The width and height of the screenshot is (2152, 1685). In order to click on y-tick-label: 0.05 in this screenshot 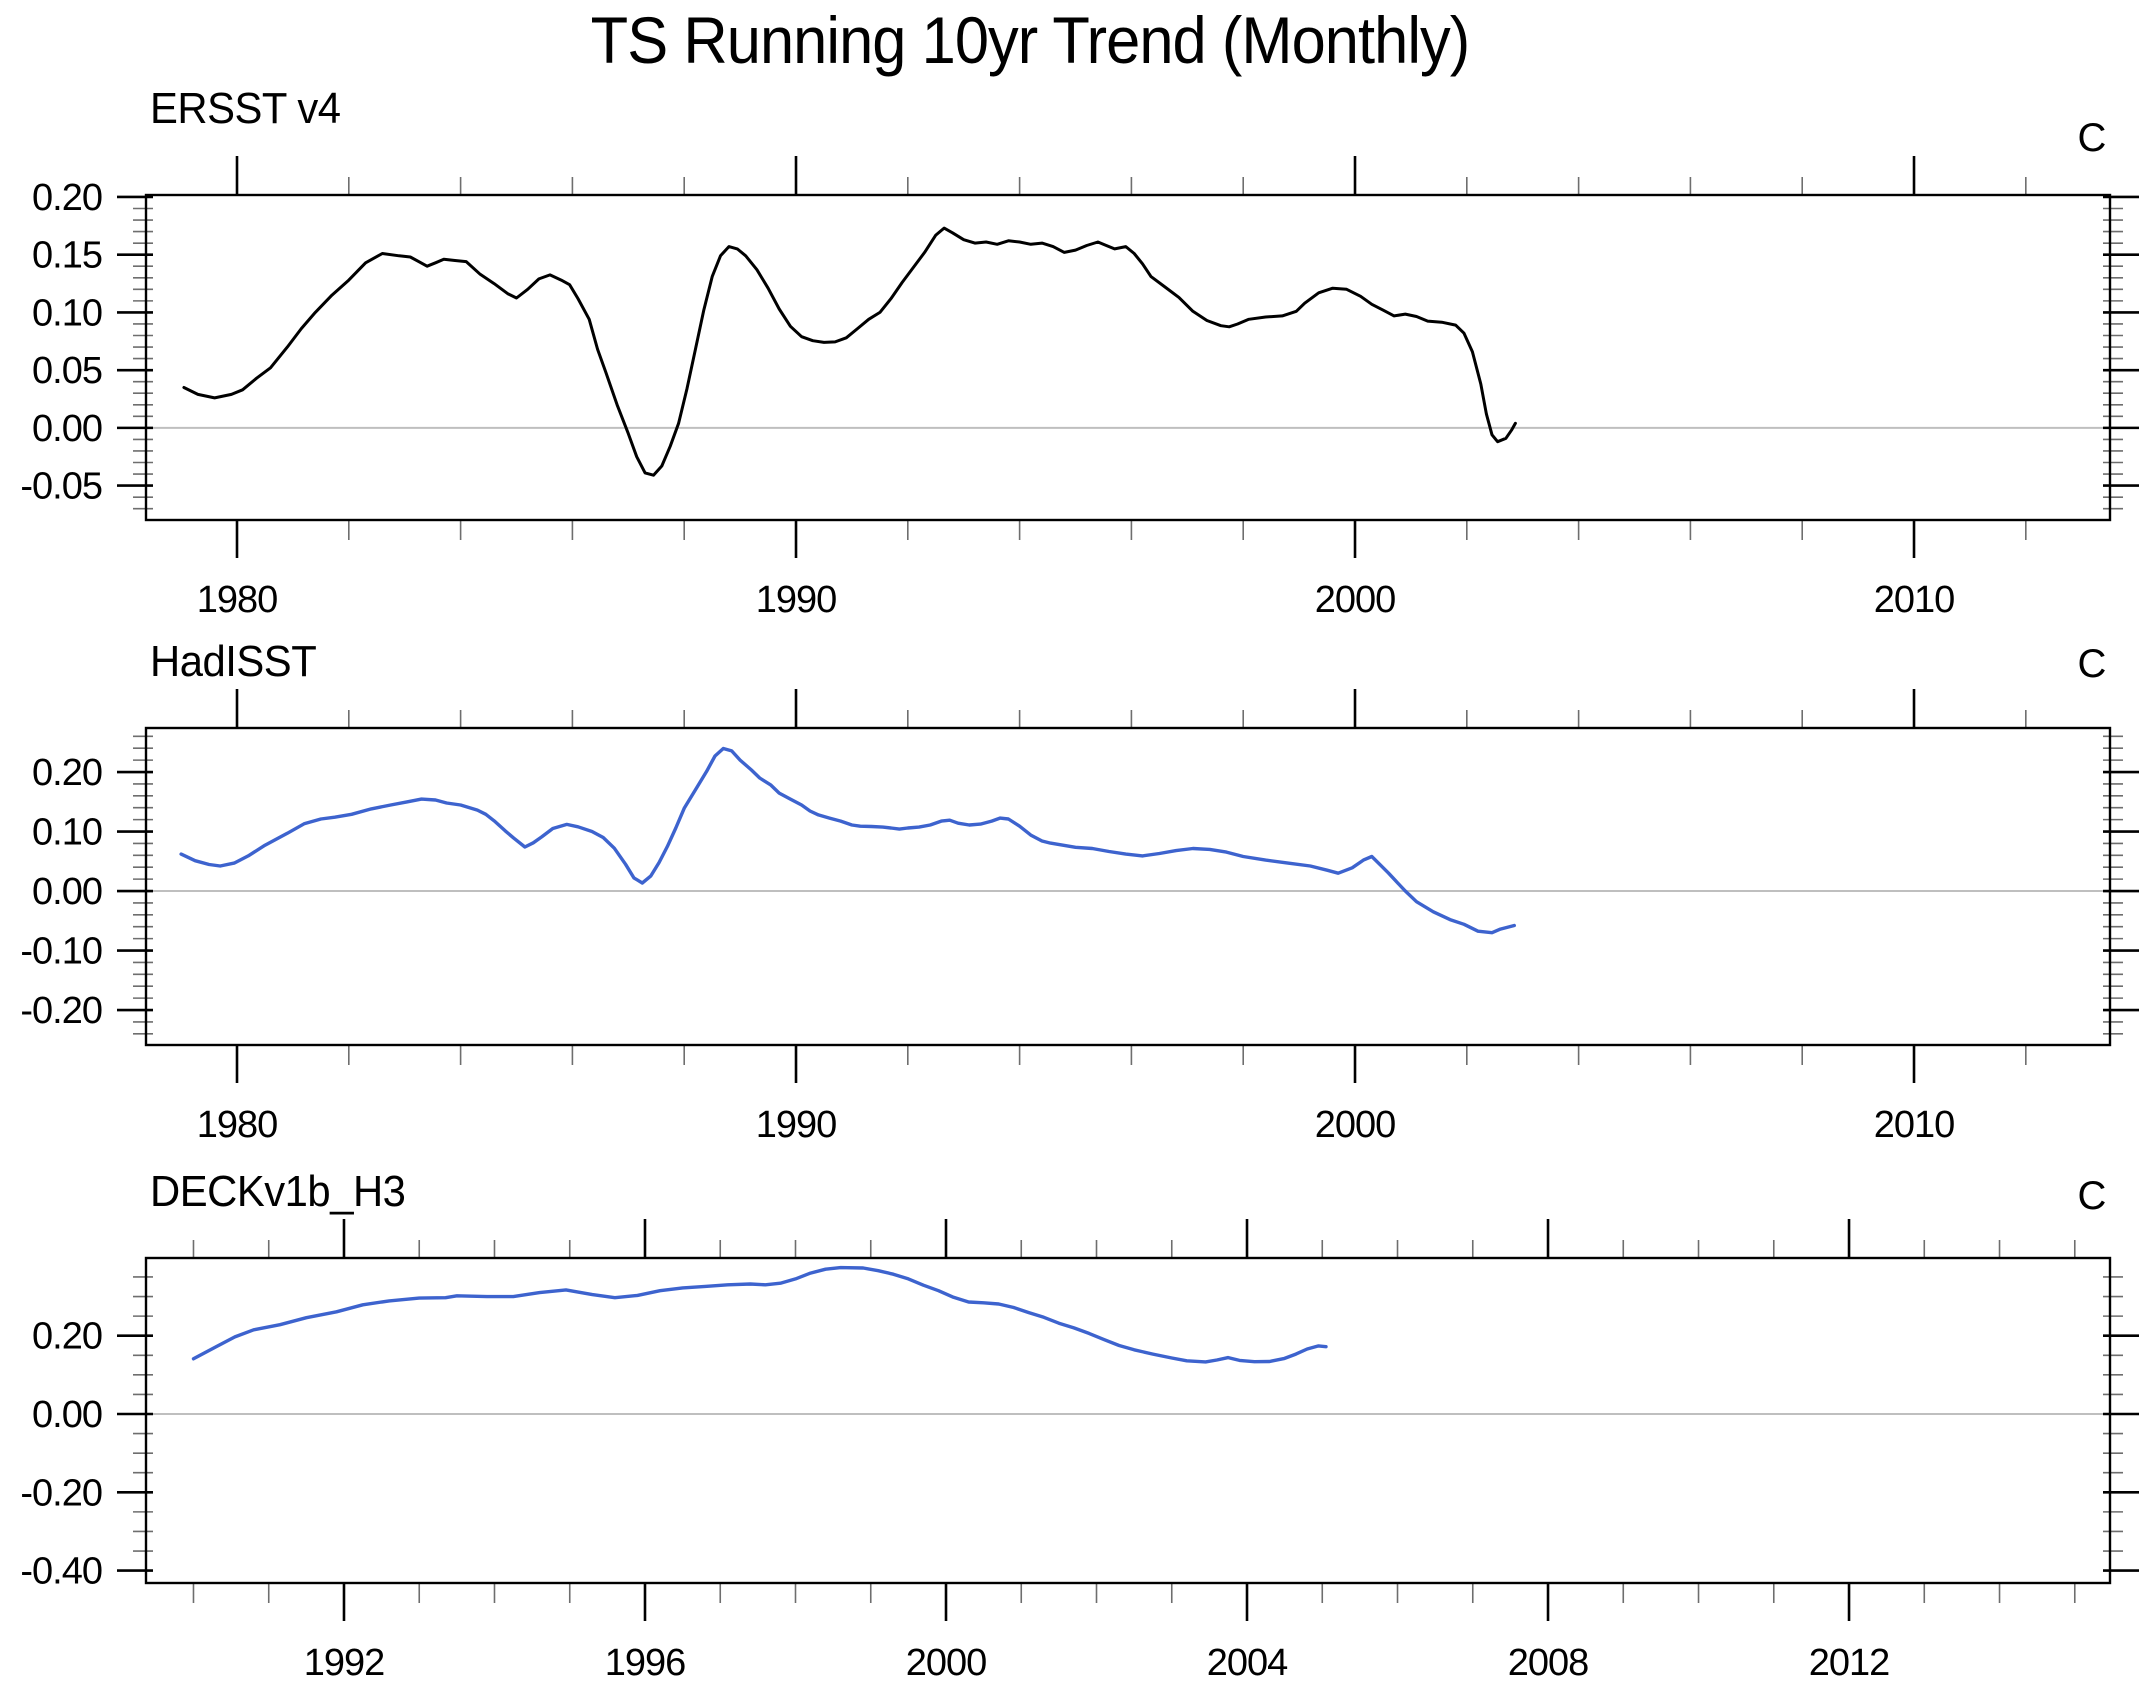, I will do `click(67, 371)`.